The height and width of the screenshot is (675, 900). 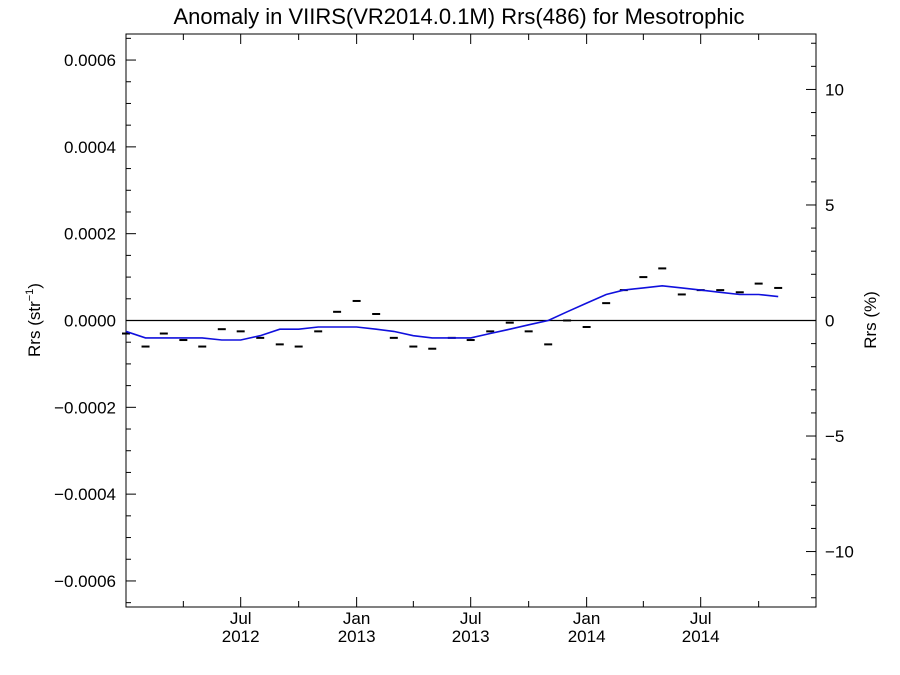 I want to click on y-tick-label: 0.0000, so click(x=90, y=321).